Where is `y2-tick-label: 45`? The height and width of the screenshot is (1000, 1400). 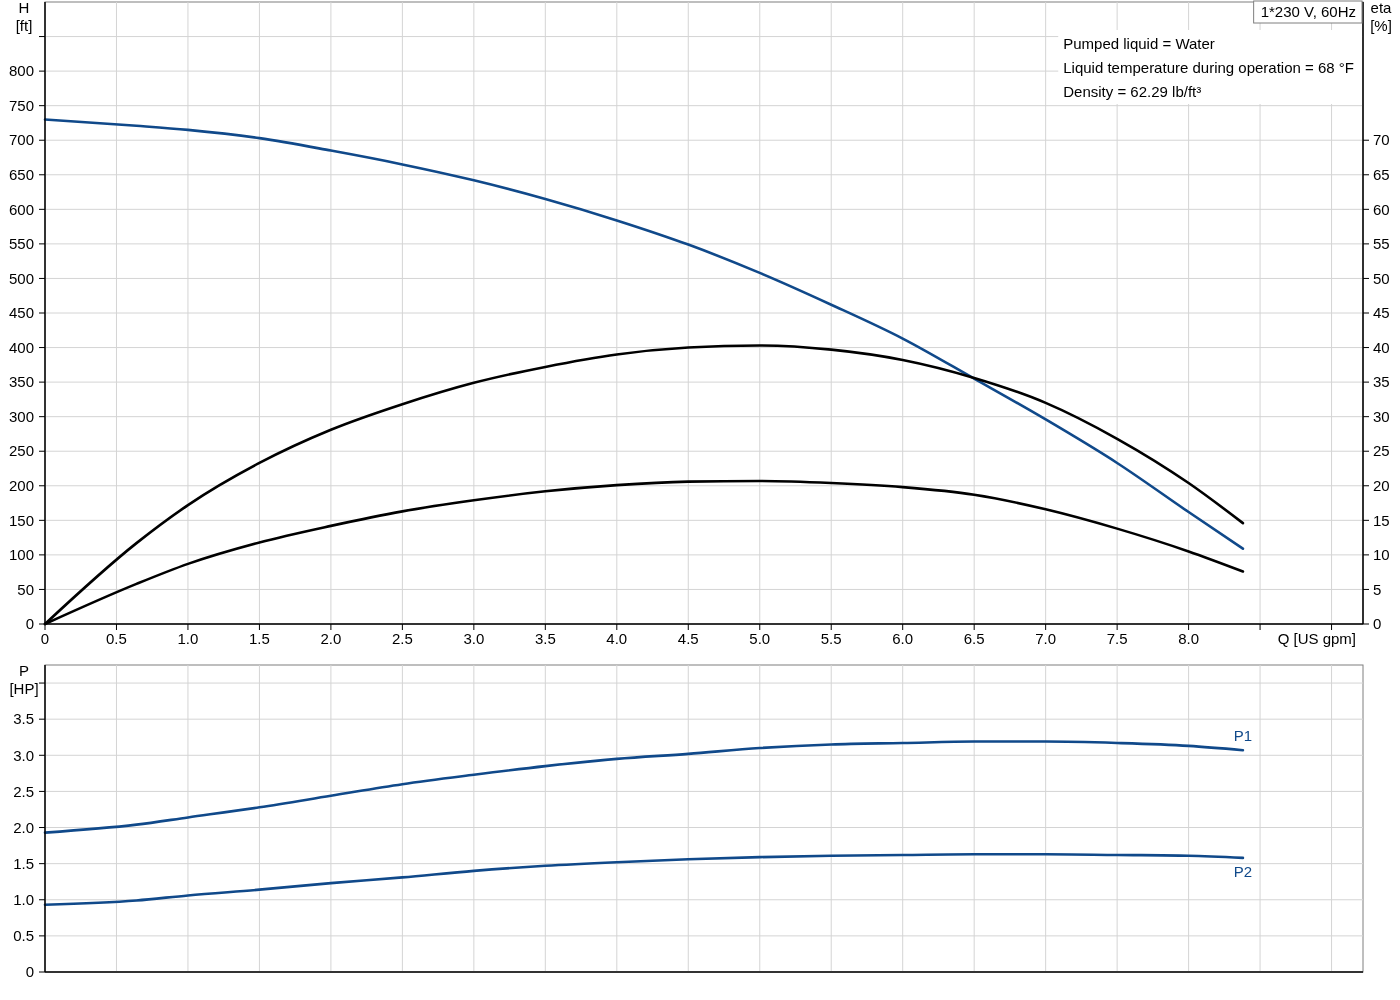 y2-tick-label: 45 is located at coordinates (1381, 313).